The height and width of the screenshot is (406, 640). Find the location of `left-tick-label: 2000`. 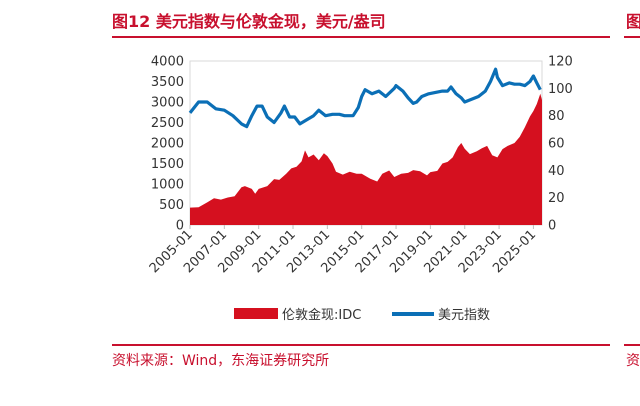

left-tick-label: 2000 is located at coordinates (167, 144).